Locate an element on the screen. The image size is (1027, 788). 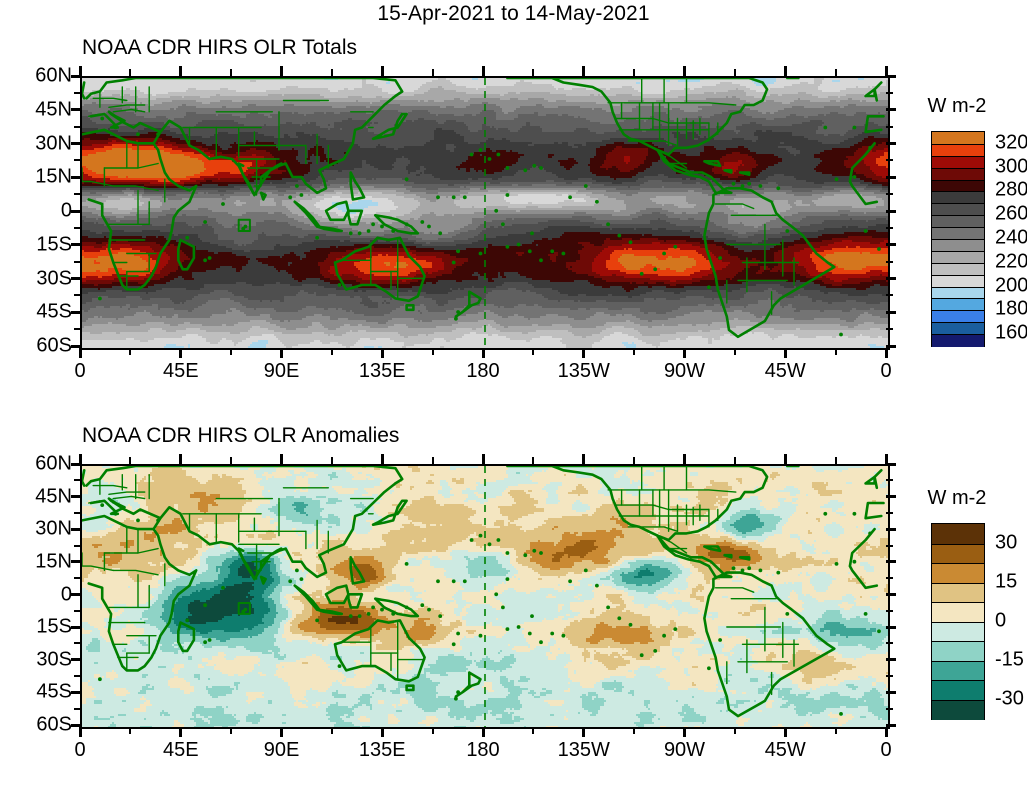
colorbar-totals-label-320: 320 is located at coordinates (1011, 142).